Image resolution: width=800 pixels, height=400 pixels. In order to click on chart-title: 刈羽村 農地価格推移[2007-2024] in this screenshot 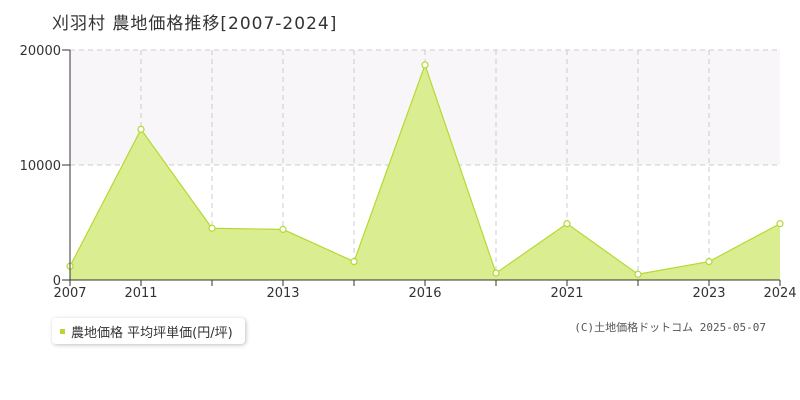, I will do `click(195, 24)`.